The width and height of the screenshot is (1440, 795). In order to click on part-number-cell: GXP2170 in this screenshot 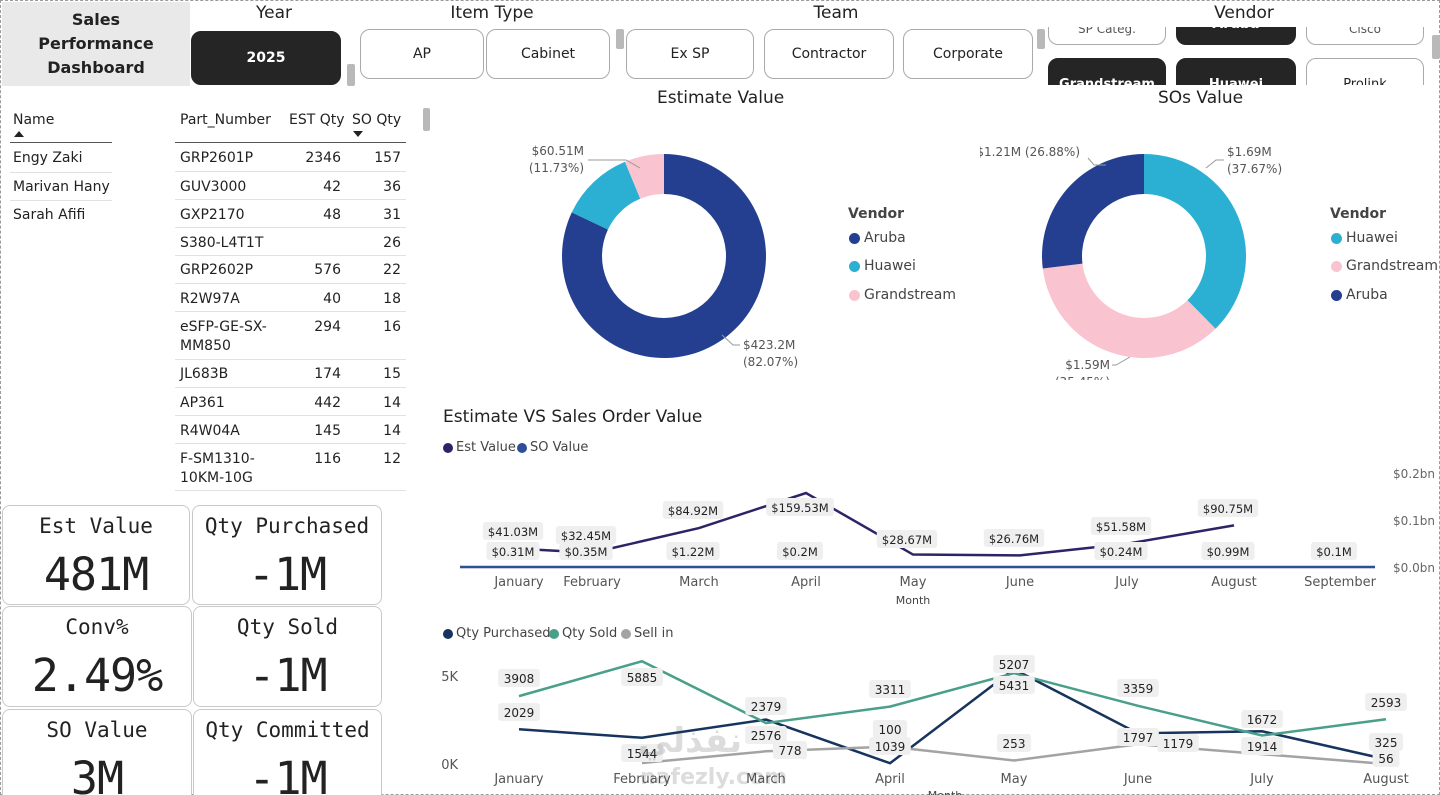, I will do `click(212, 215)`.